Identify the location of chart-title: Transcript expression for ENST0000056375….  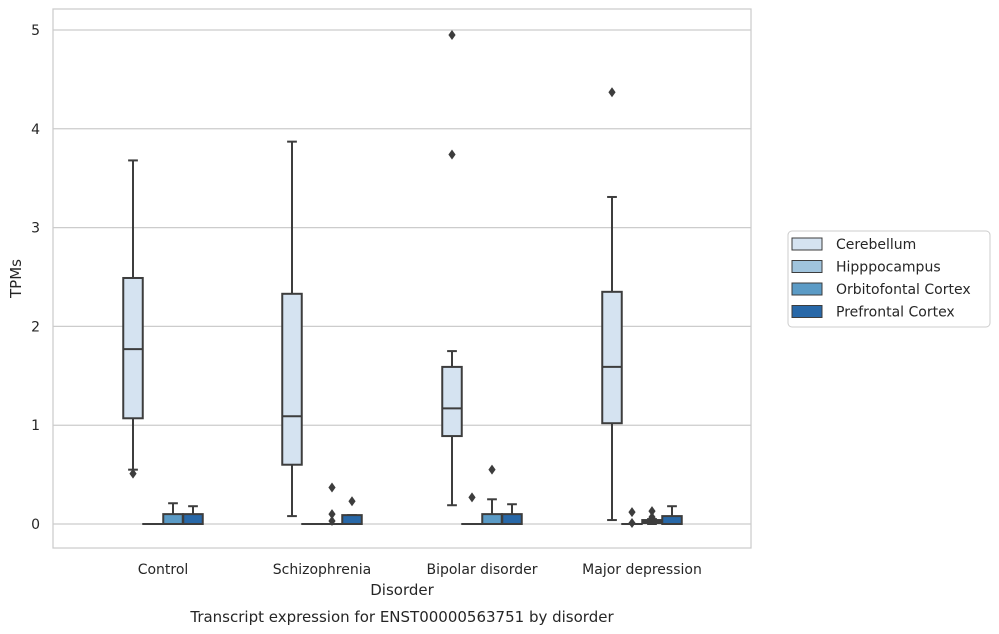
(401, 617).